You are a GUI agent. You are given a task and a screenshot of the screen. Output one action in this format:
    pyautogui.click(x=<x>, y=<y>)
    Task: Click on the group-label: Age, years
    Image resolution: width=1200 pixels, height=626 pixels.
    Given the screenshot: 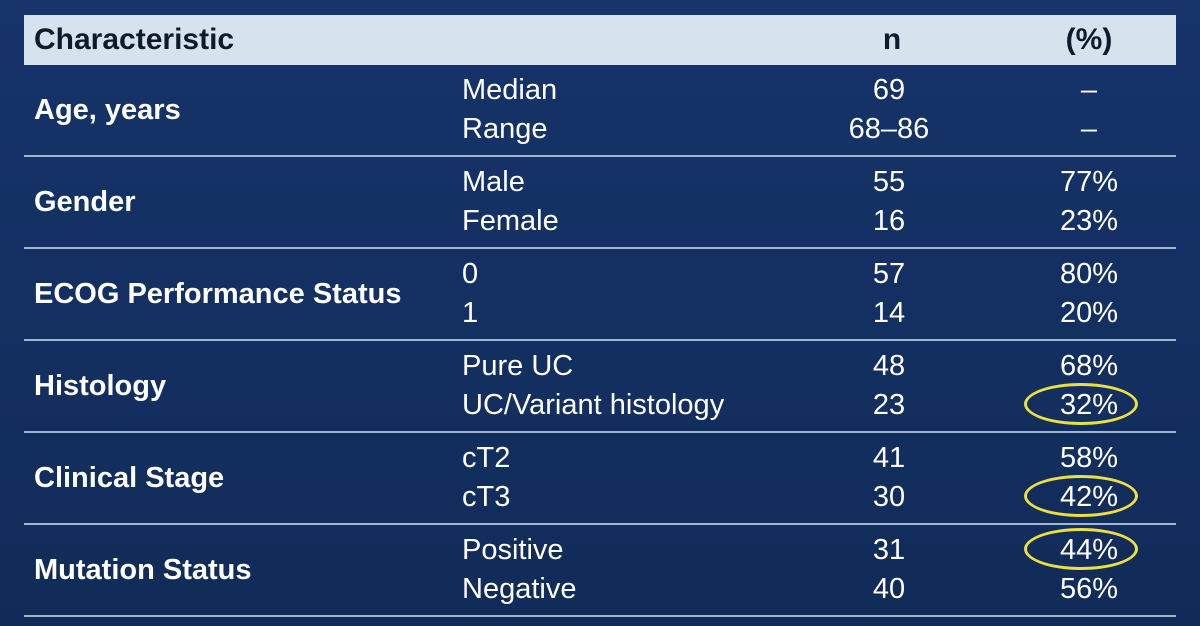 What is the action you would take?
    pyautogui.click(x=107, y=109)
    